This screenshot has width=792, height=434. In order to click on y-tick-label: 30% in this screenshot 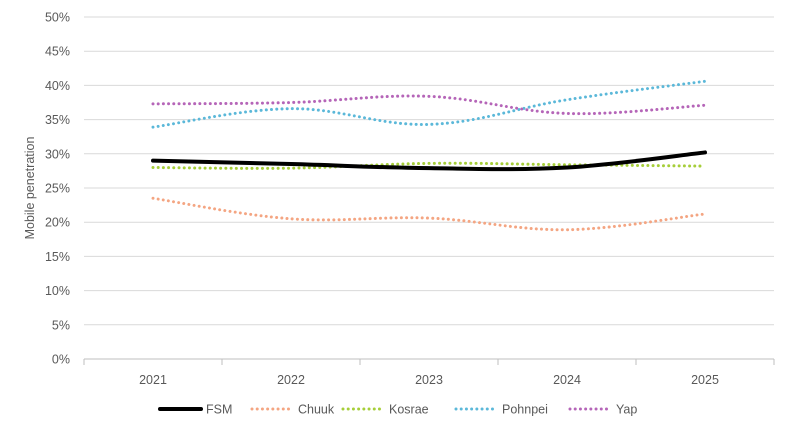, I will do `click(57, 154)`.